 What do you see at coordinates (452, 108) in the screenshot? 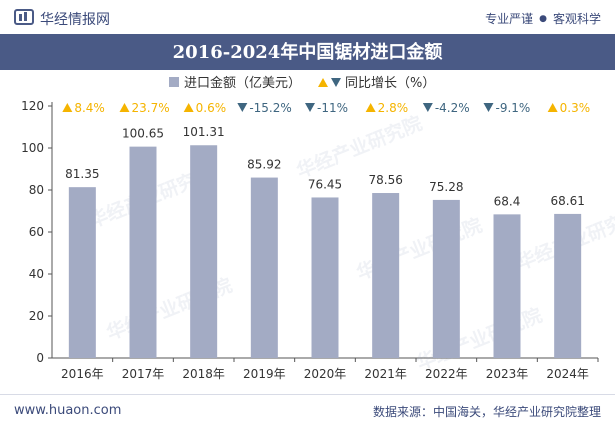
I see `growth-label: -4.2%` at bounding box center [452, 108].